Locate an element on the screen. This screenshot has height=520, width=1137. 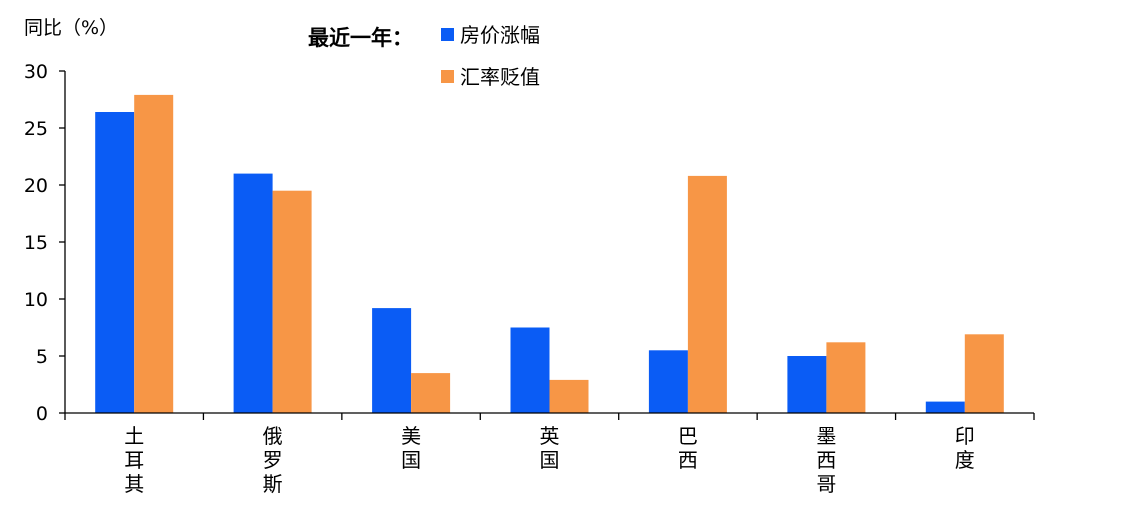
x-axis: 土耳其 俄罗斯 美国 英国 巴西 墨西哥 印度 is located at coordinates (549, 454).